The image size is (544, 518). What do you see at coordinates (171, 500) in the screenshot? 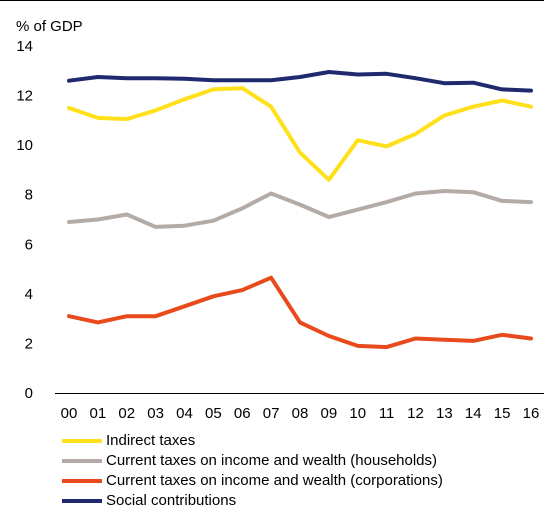
I see `legend-label: Social contributions` at bounding box center [171, 500].